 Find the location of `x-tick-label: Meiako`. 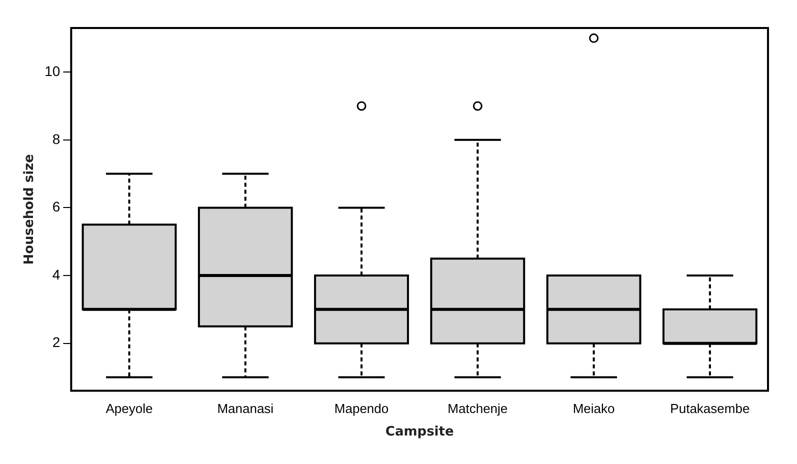

x-tick-label: Meiako is located at coordinates (593, 408).